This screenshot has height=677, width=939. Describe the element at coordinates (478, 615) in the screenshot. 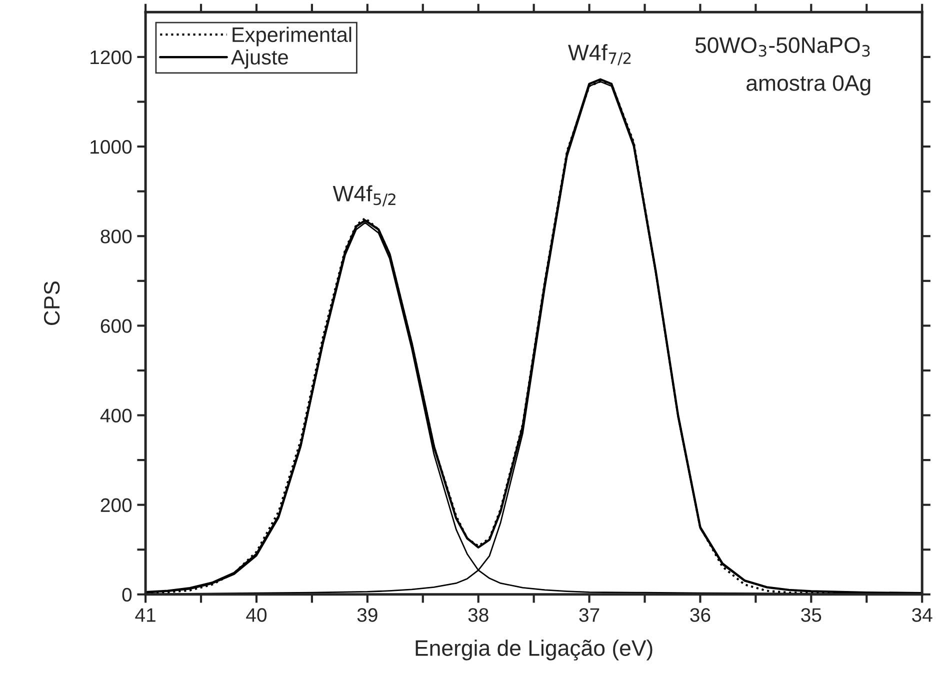

I see `x-tick-label: 38` at that location.